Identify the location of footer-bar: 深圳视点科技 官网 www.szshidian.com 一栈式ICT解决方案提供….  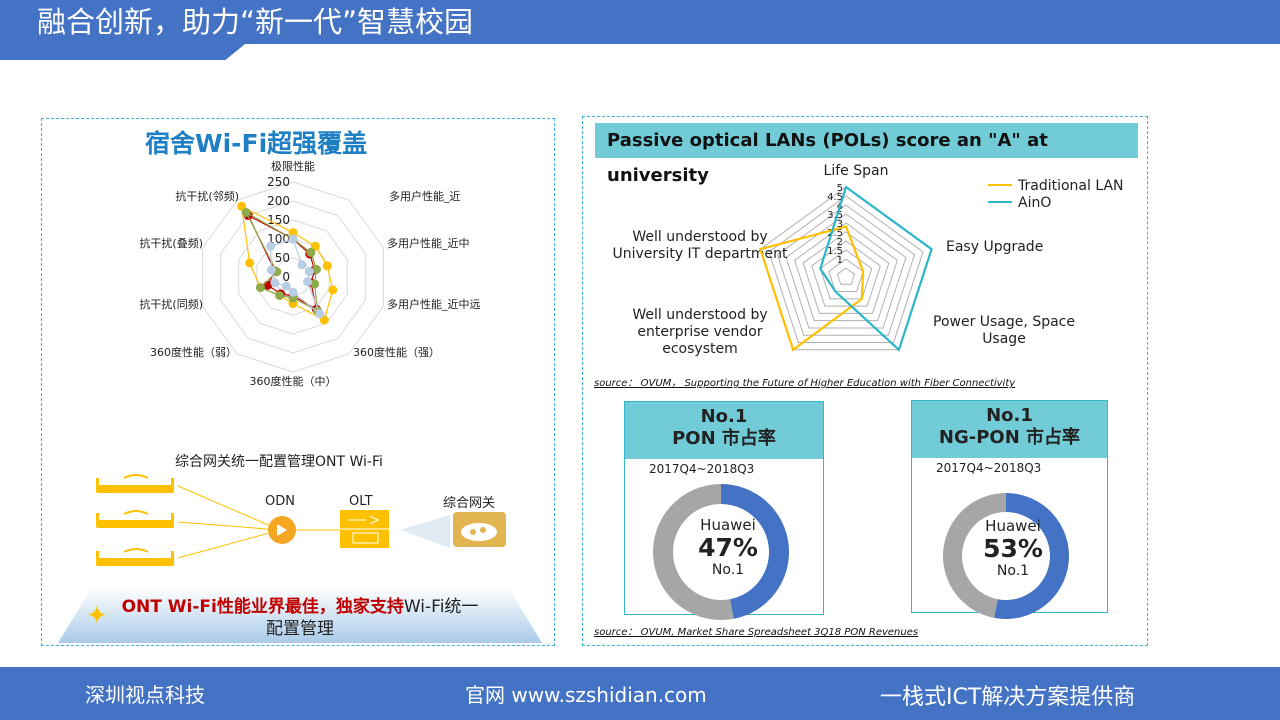
(640, 693).